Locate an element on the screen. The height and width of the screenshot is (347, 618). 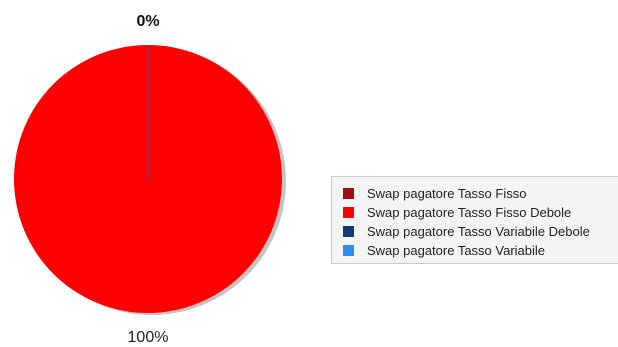
legend-label: Swap pagatore Tasso Fisso is located at coordinates (447, 193).